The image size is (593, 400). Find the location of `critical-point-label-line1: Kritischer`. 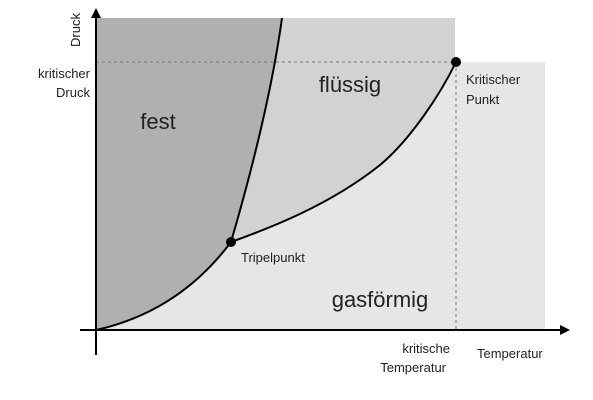

critical-point-label-line1: Kritischer is located at coordinates (493, 79).